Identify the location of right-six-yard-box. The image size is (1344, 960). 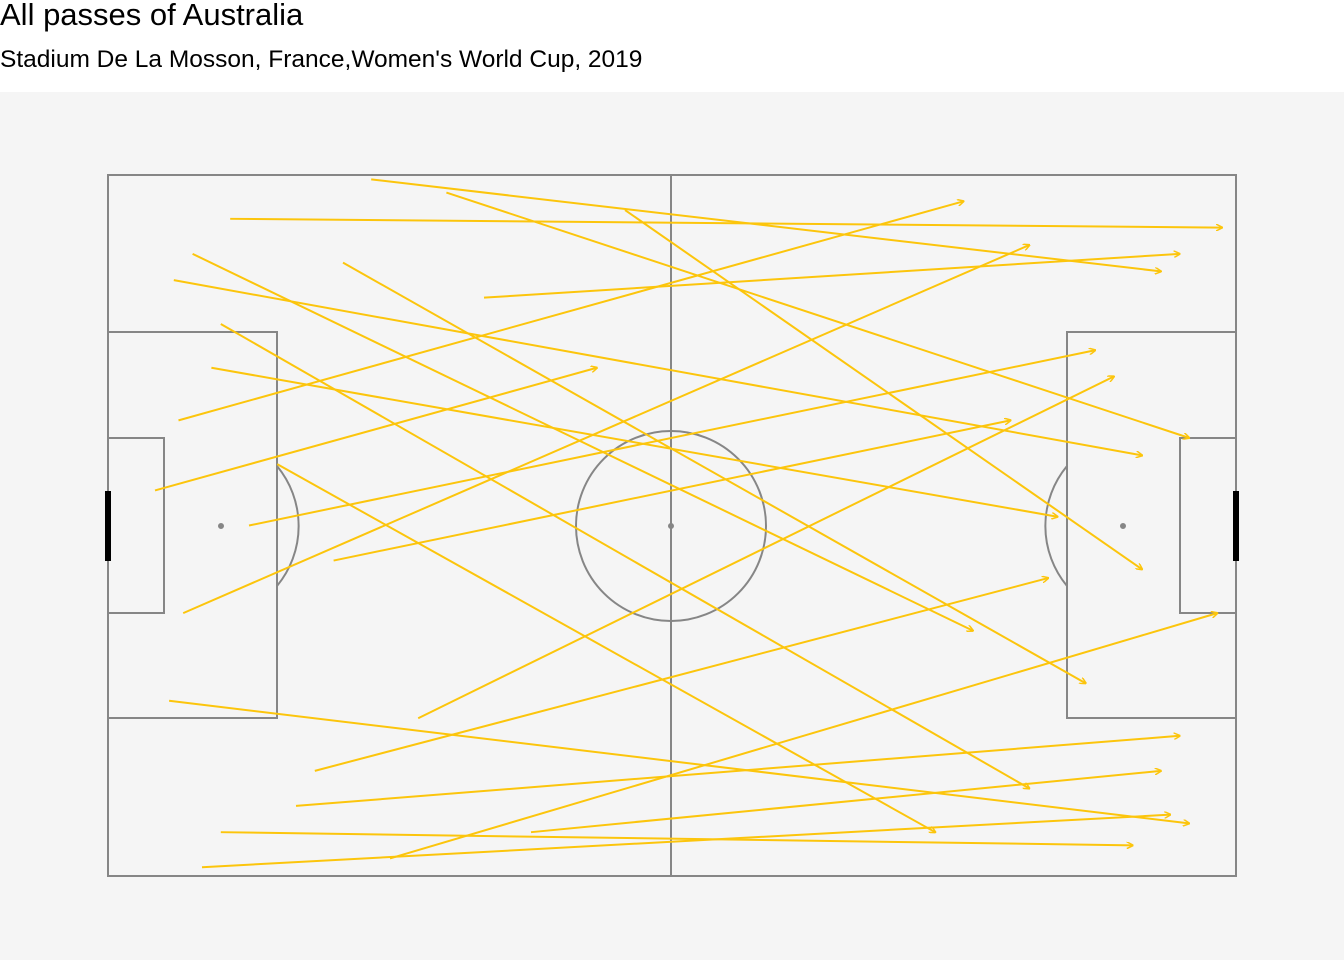
(1208, 525).